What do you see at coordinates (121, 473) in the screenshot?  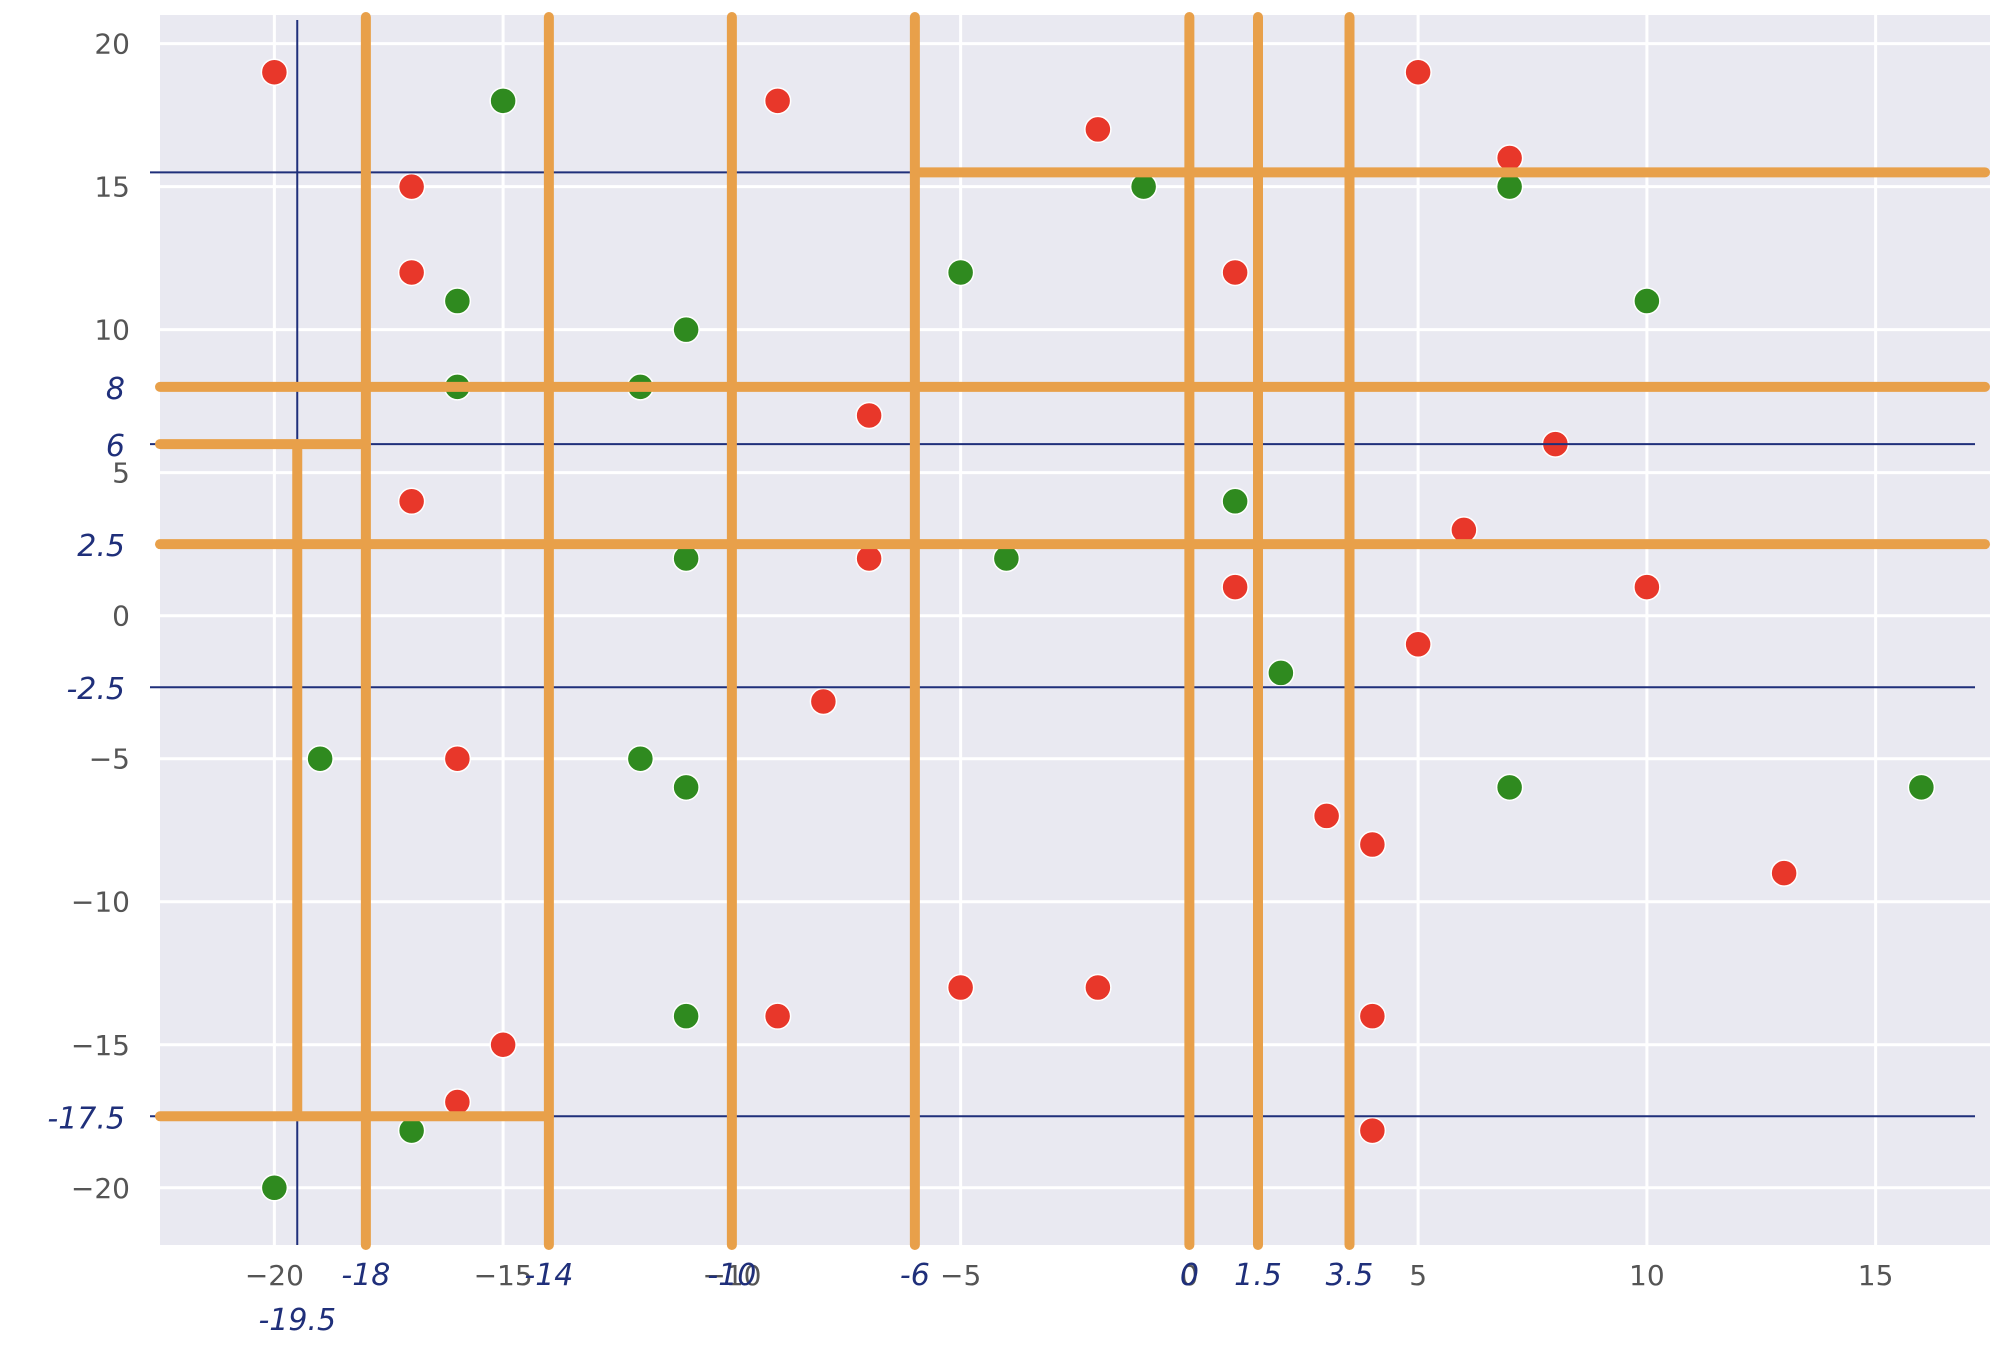 I see `y-tick-label: 5` at bounding box center [121, 473].